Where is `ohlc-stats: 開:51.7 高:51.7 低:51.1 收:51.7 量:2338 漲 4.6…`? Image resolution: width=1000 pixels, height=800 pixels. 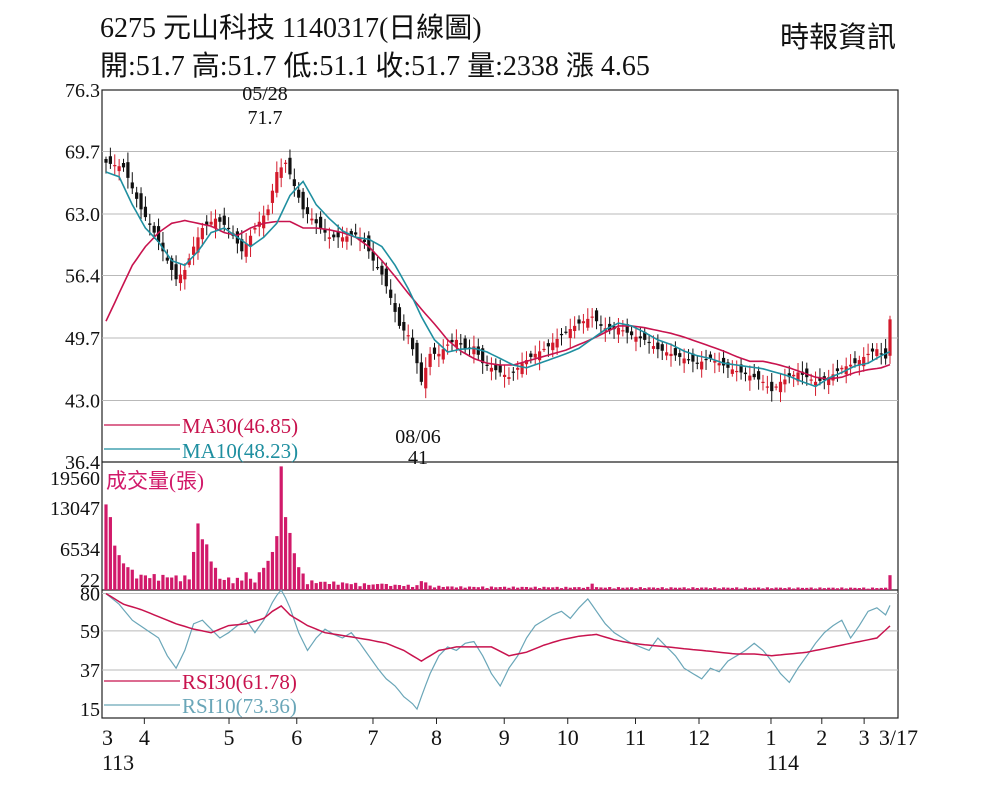
ohlc-stats: 開:51.7 高:51.7 低:51.1 收:51.7 量:2338 漲 4.6… is located at coordinates (375, 66).